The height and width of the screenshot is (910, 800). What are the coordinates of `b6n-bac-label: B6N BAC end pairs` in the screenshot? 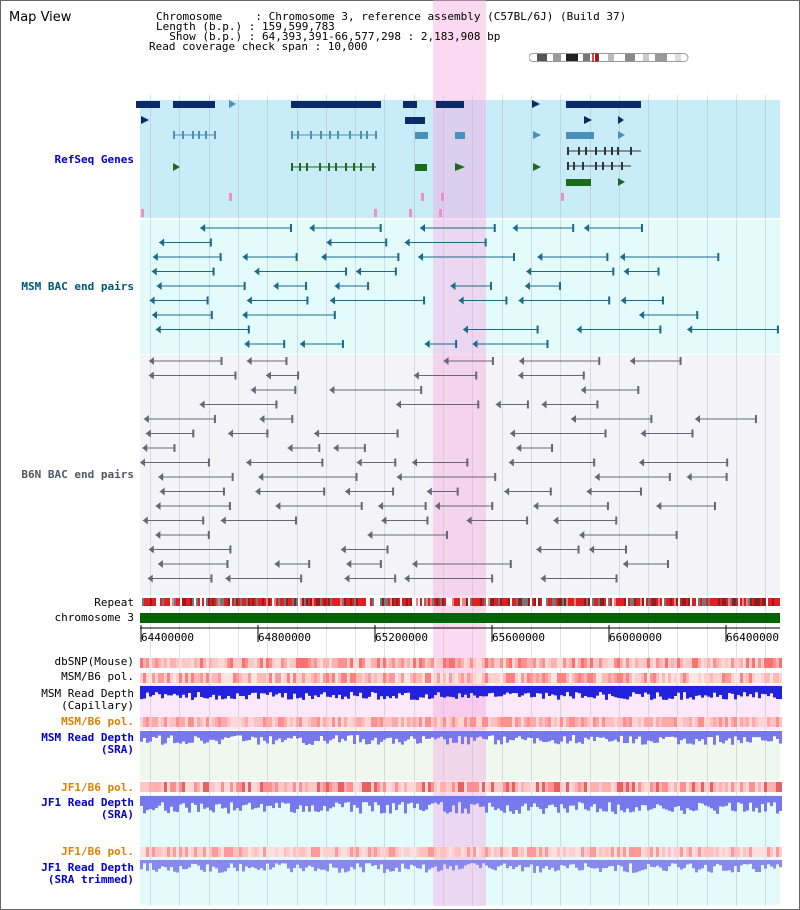 It's located at (77, 474).